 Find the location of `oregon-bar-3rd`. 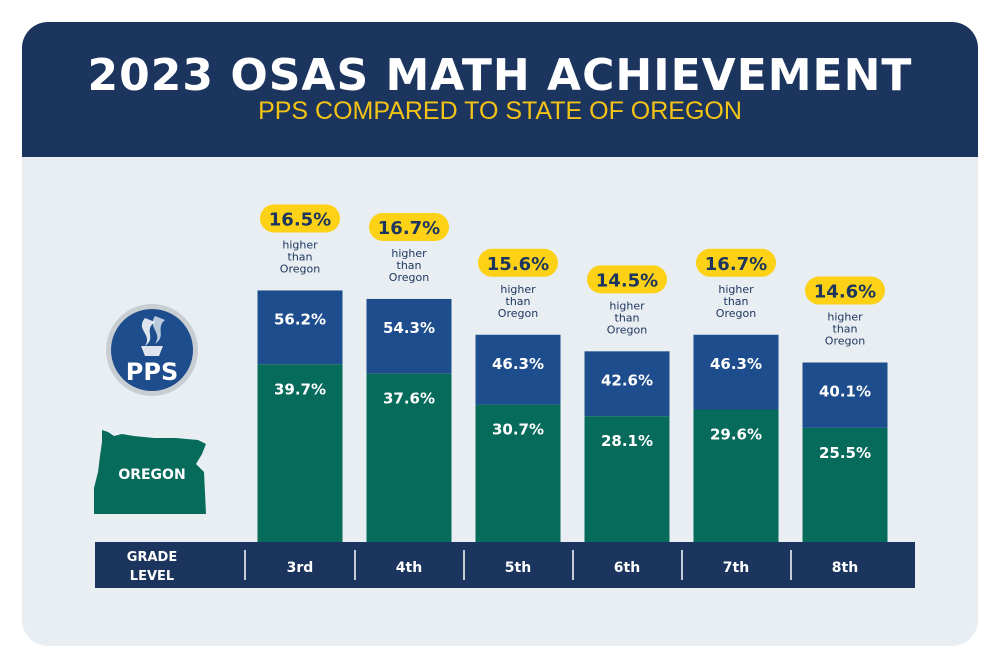

oregon-bar-3rd is located at coordinates (300, 453).